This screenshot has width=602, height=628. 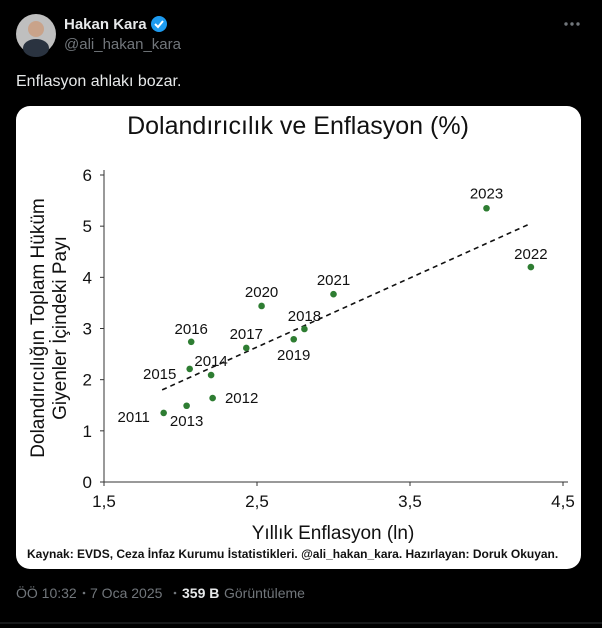 What do you see at coordinates (46, 592) in the screenshot?
I see `tweet-time: ÖÖ 10:32` at bounding box center [46, 592].